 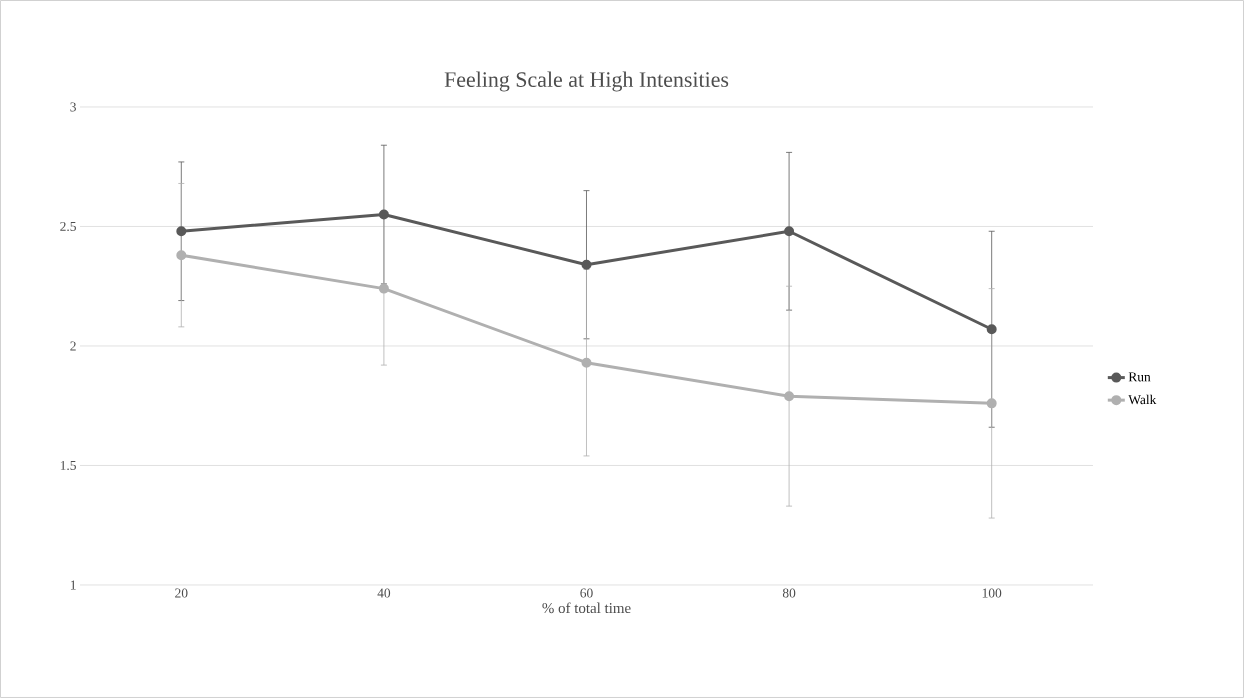 I want to click on x-tick-label: 100, so click(x=992, y=593).